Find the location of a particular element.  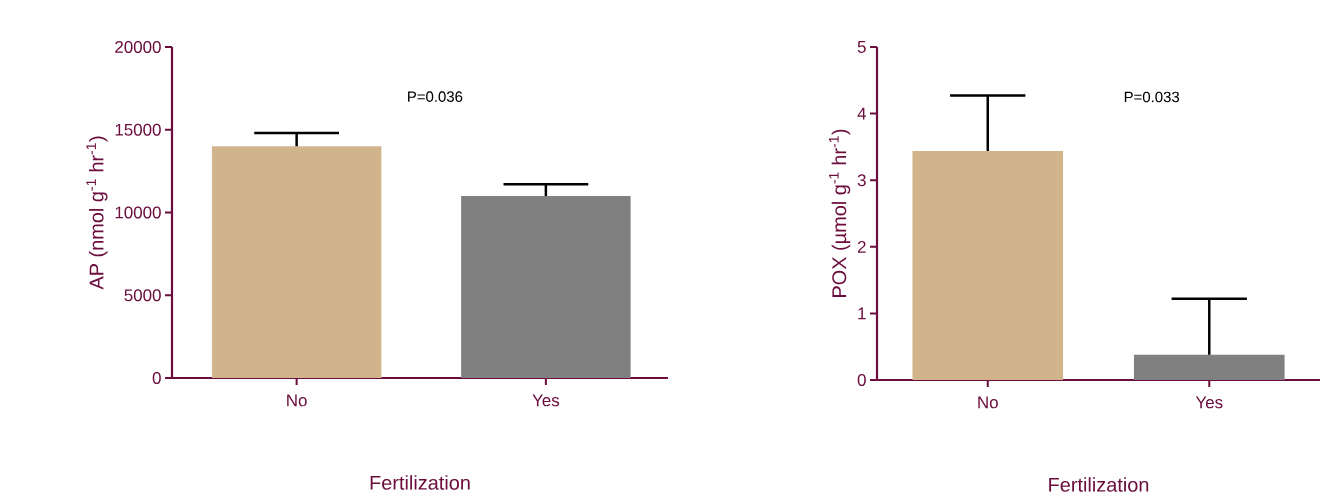

y-tick-label: 1 is located at coordinates (862, 313).